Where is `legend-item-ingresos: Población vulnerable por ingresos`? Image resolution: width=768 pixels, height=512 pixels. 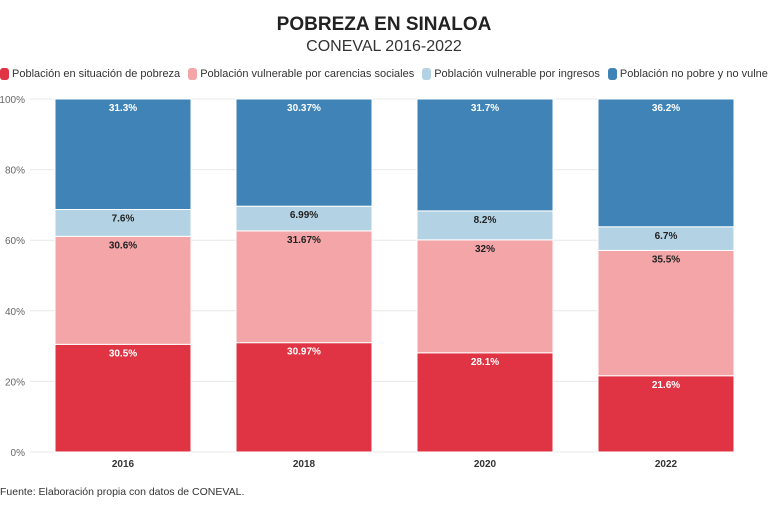 legend-item-ingresos: Población vulnerable por ingresos is located at coordinates (511, 74).